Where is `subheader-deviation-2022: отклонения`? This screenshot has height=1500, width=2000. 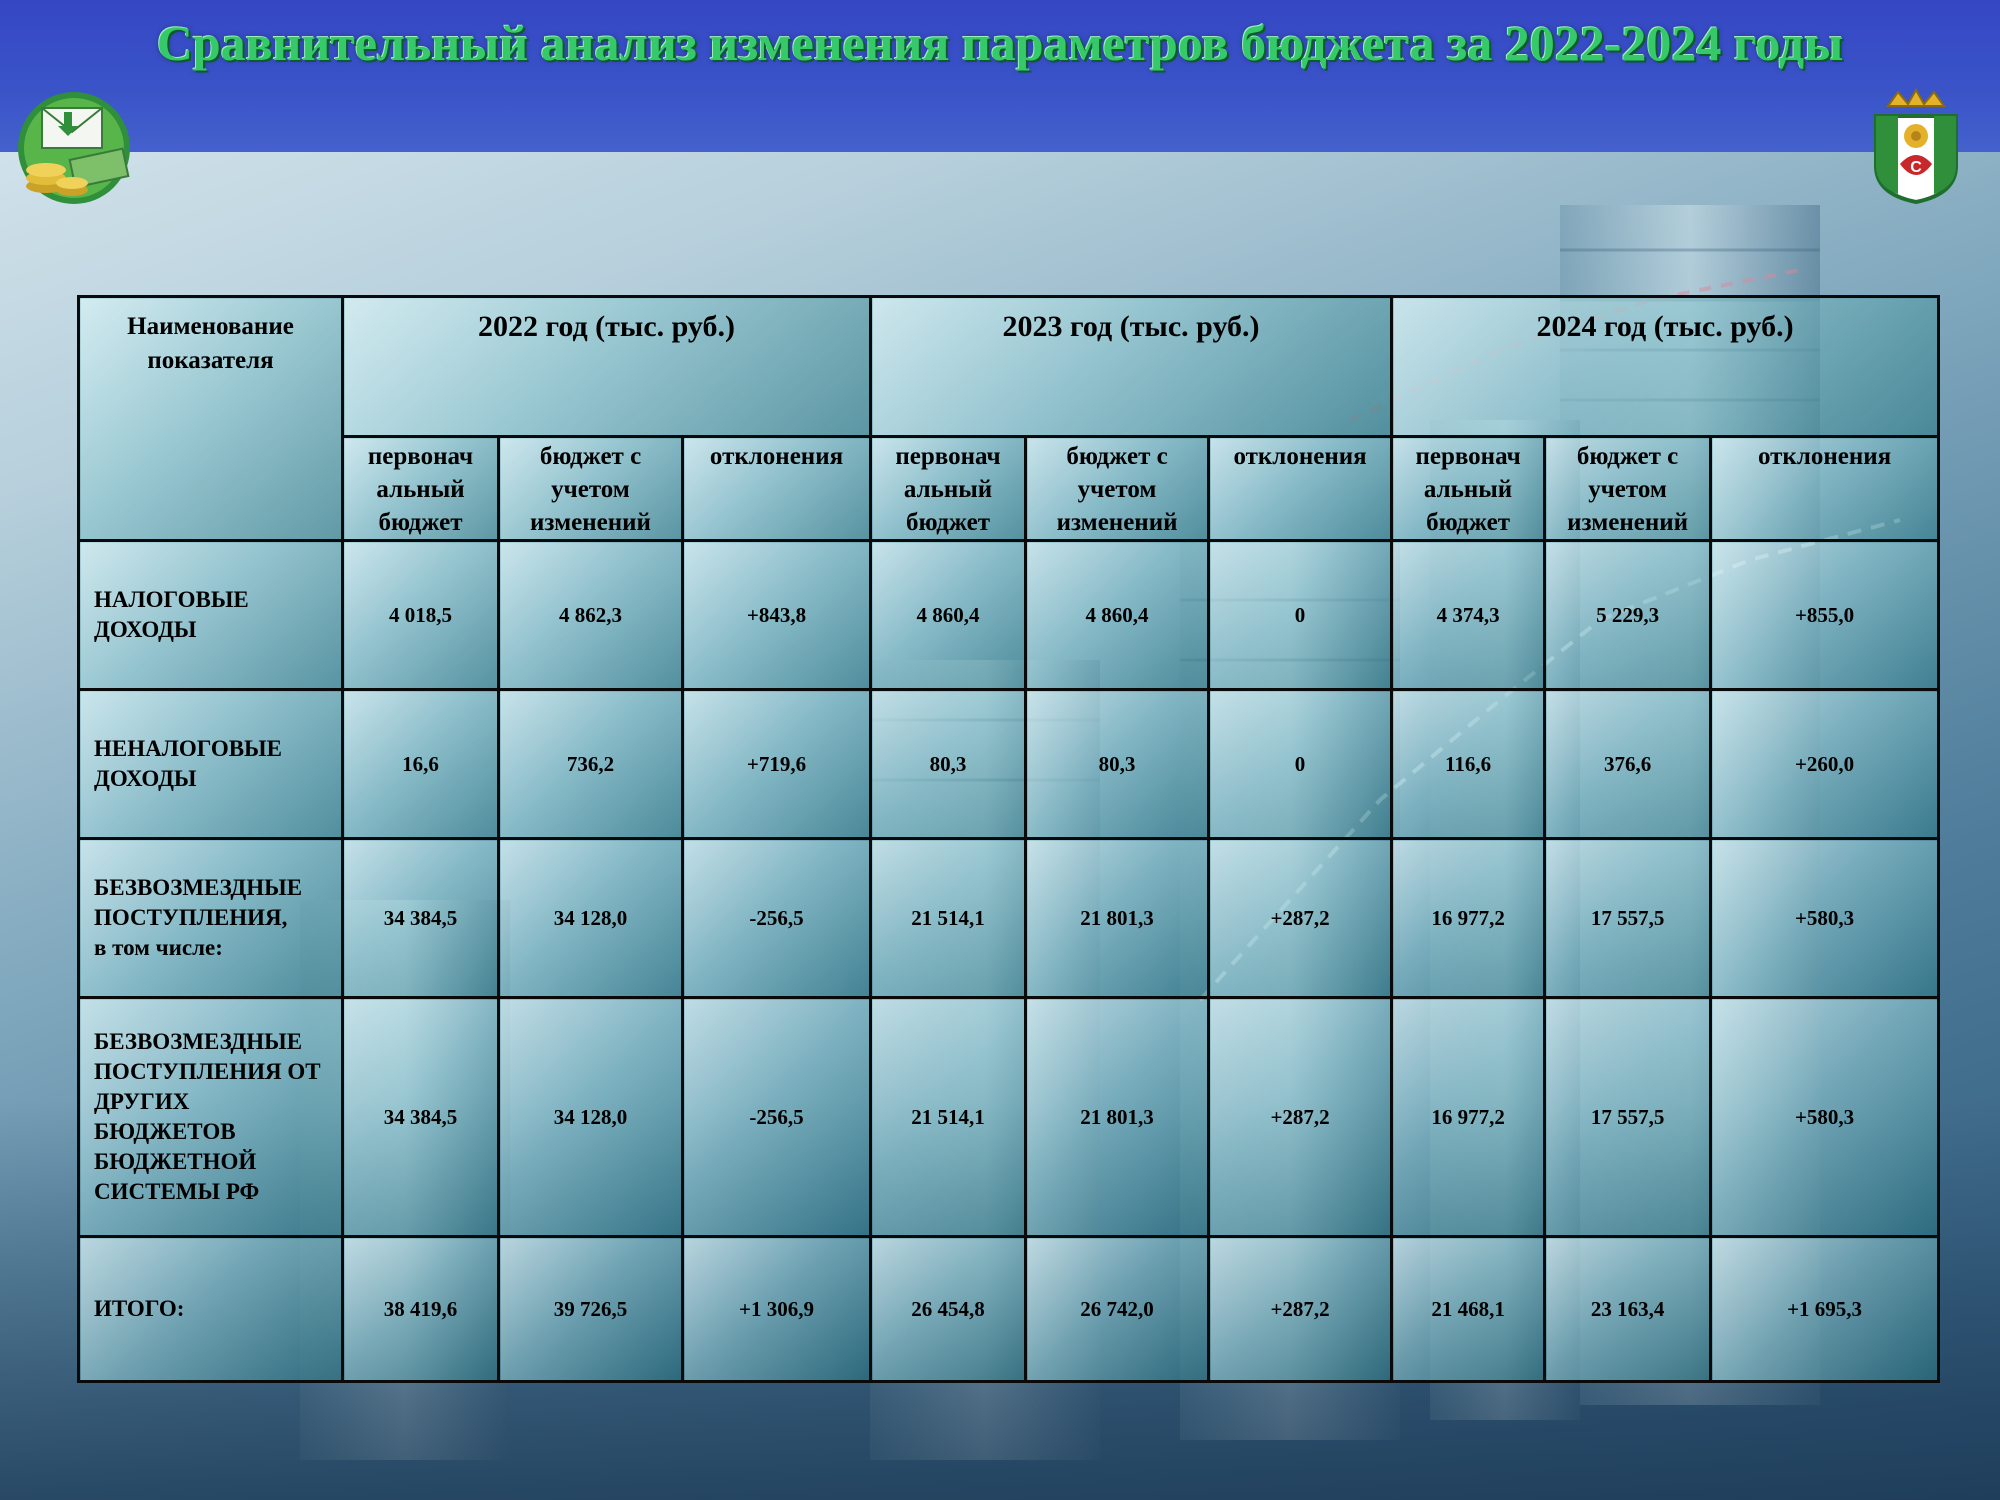 subheader-deviation-2022: отклонения is located at coordinates (776, 488).